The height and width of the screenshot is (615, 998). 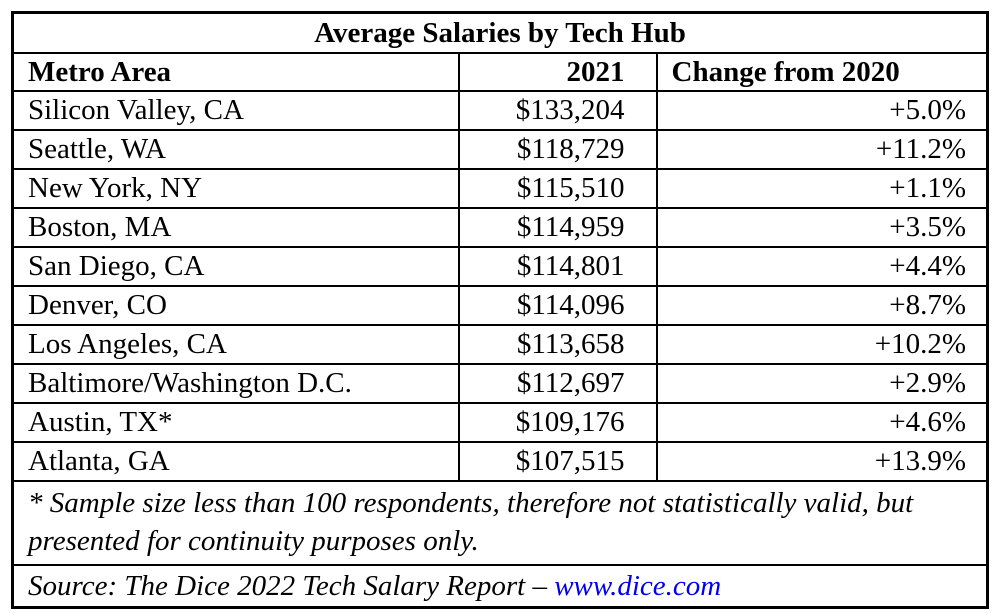 What do you see at coordinates (822, 188) in the screenshot?
I see `change-from-2020-cell: +1.1%` at bounding box center [822, 188].